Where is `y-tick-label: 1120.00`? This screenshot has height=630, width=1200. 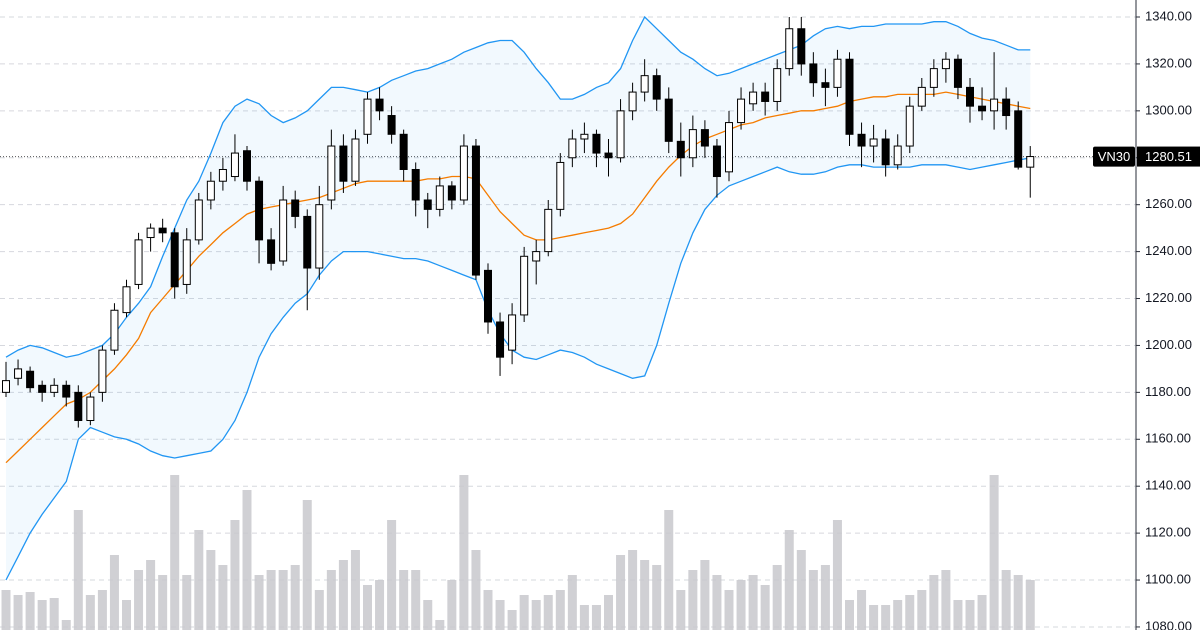
y-tick-label: 1120.00 is located at coordinates (1168, 532).